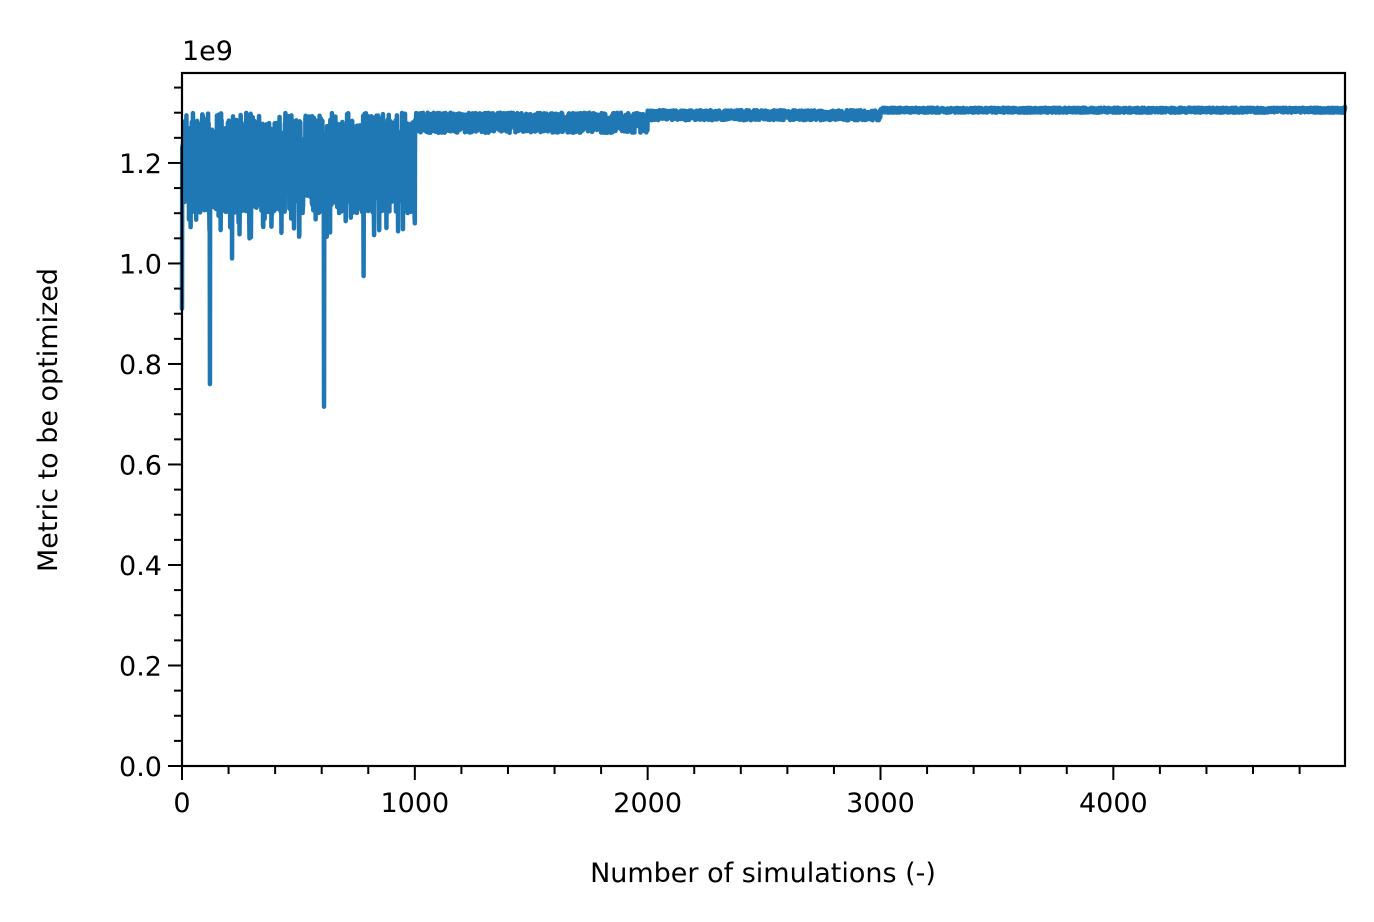  What do you see at coordinates (140, 767) in the screenshot?
I see `y-tick-label: 0.0` at bounding box center [140, 767].